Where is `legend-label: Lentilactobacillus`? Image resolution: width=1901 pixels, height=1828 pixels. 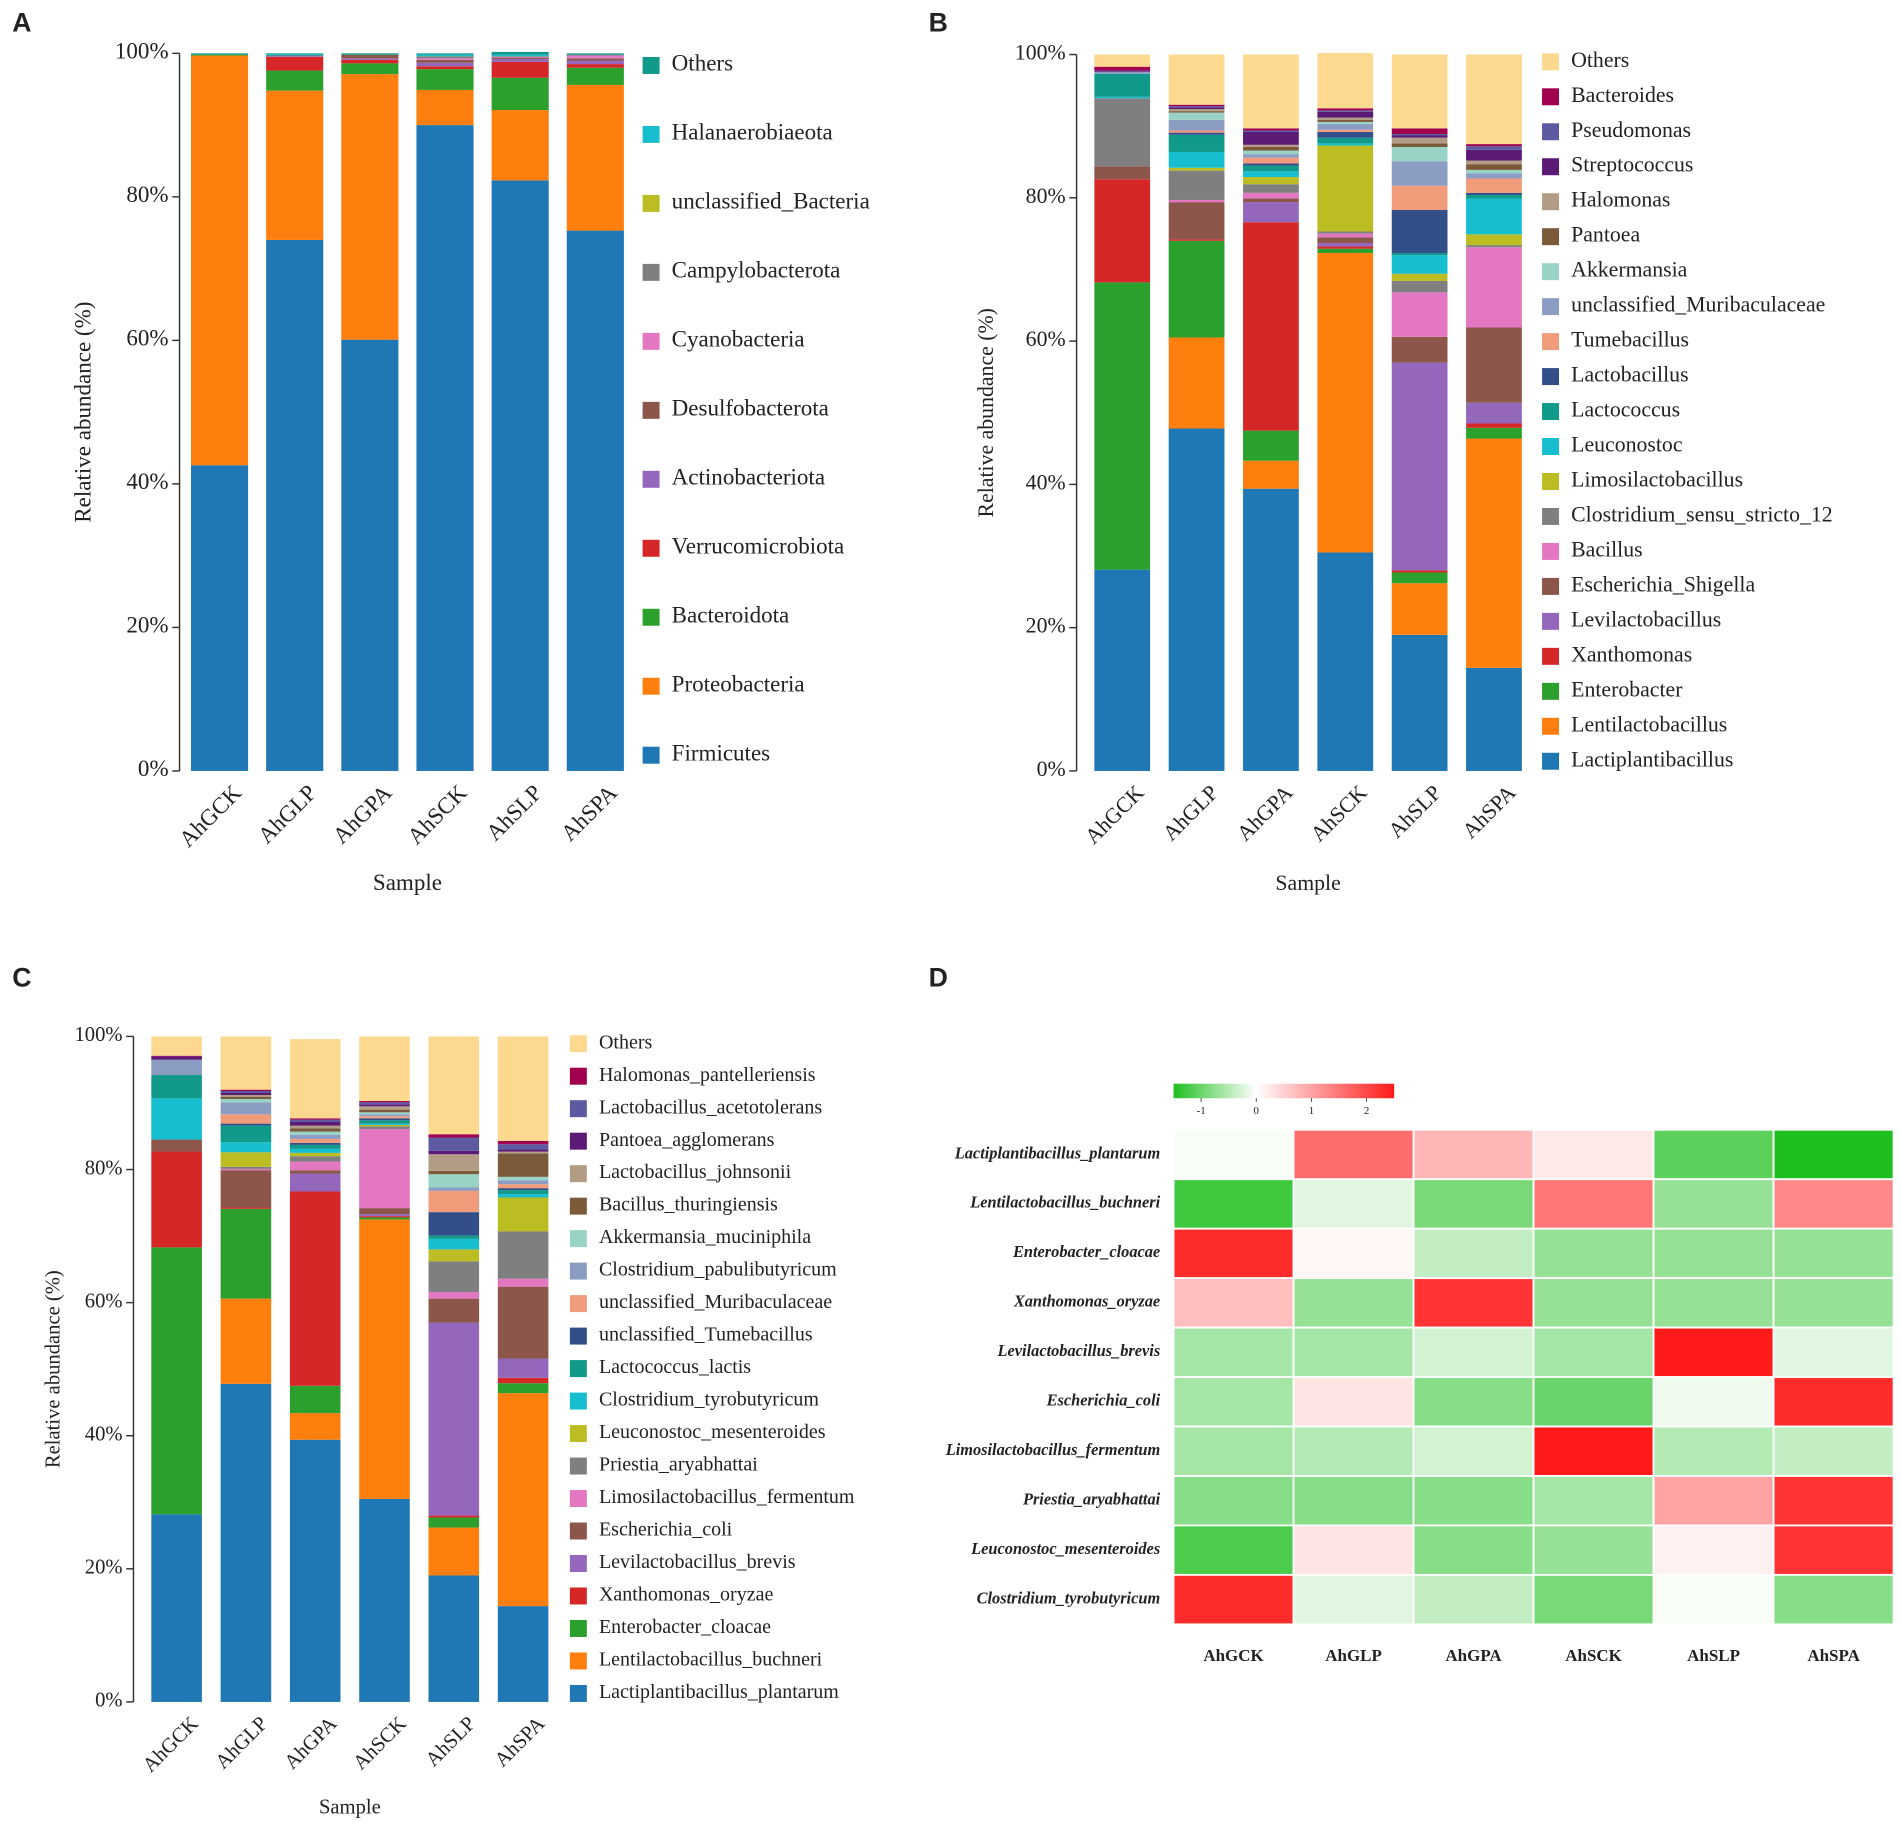
legend-label: Lentilactobacillus is located at coordinates (1649, 724).